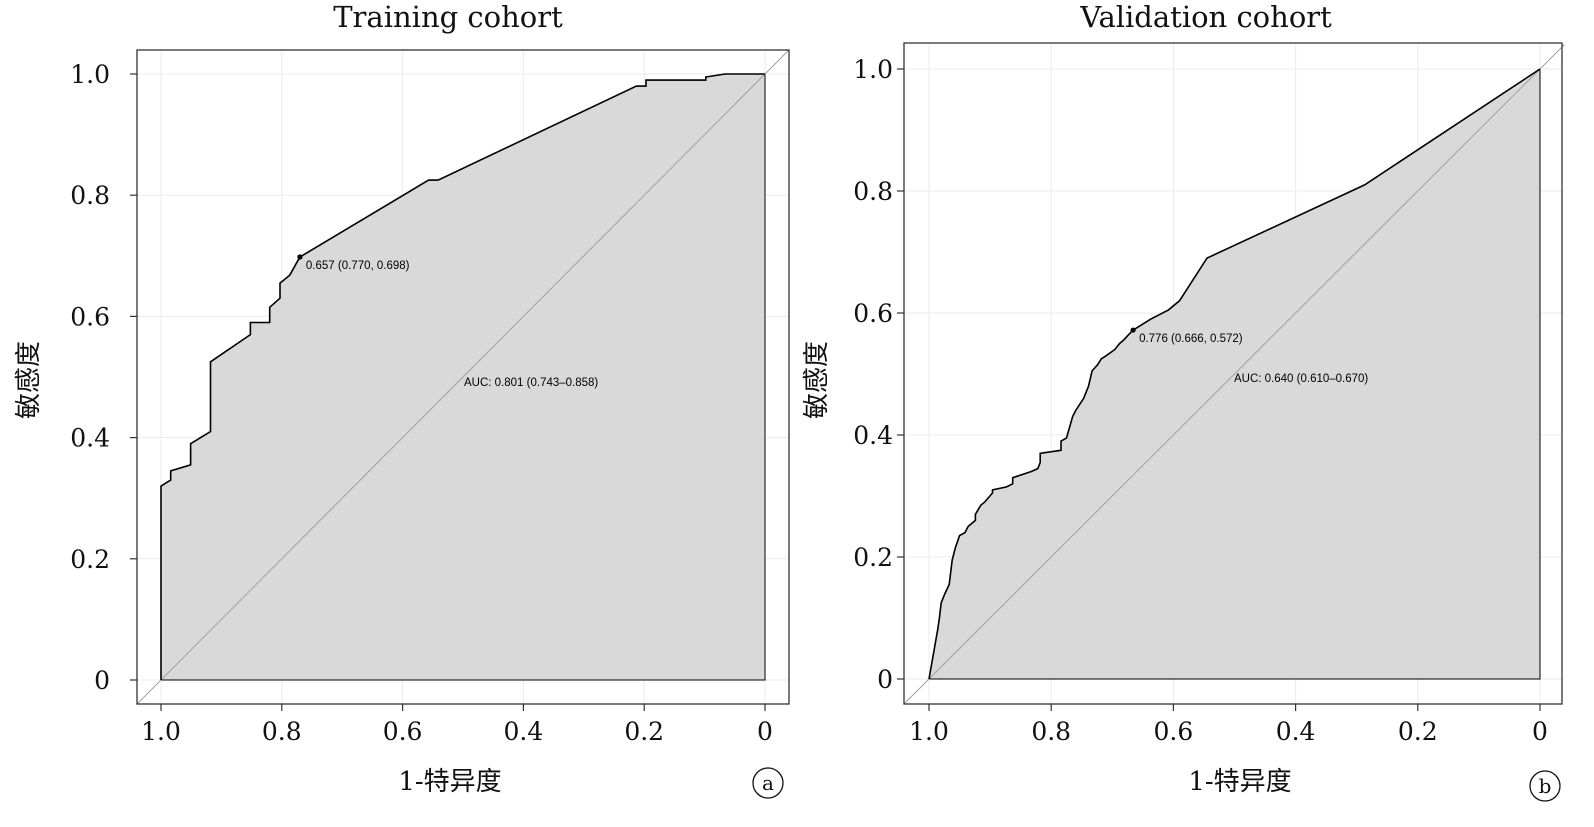 The width and height of the screenshot is (1594, 827). Describe the element at coordinates (448, 17) in the screenshot. I see `chart-title: Training cohort` at that location.